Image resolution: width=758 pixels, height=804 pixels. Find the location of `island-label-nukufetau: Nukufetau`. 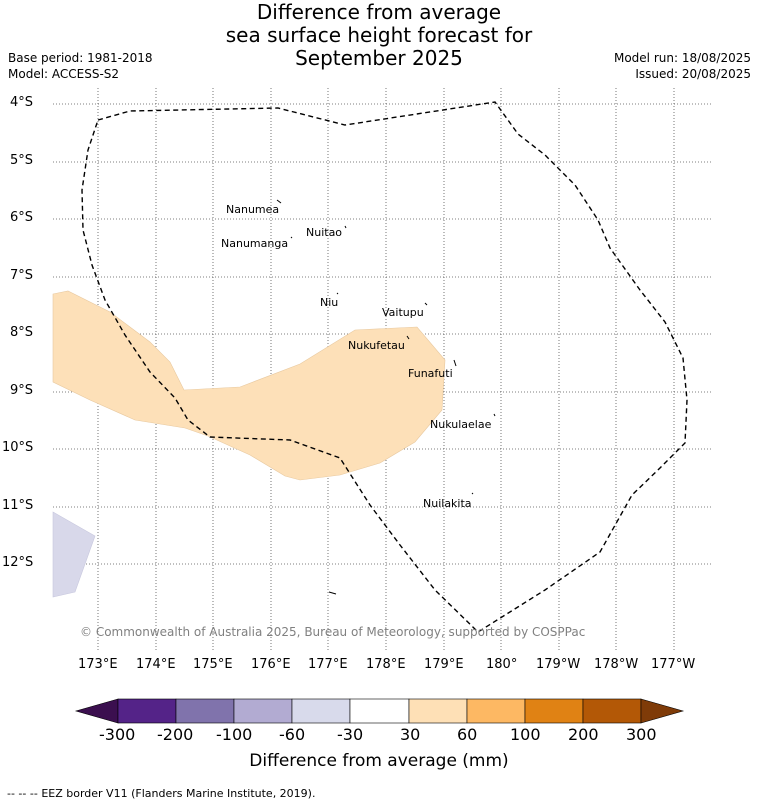

island-label-nukufetau: Nukufetau is located at coordinates (376, 345).